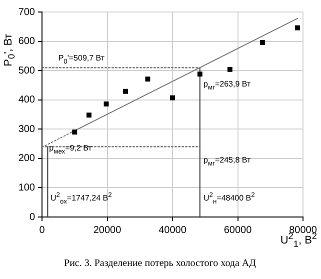 The image size is (321, 279). What do you see at coordinates (227, 161) in the screenshot?
I see `annotation: p$_{мг}$=245,8 Вт` at bounding box center [227, 161].